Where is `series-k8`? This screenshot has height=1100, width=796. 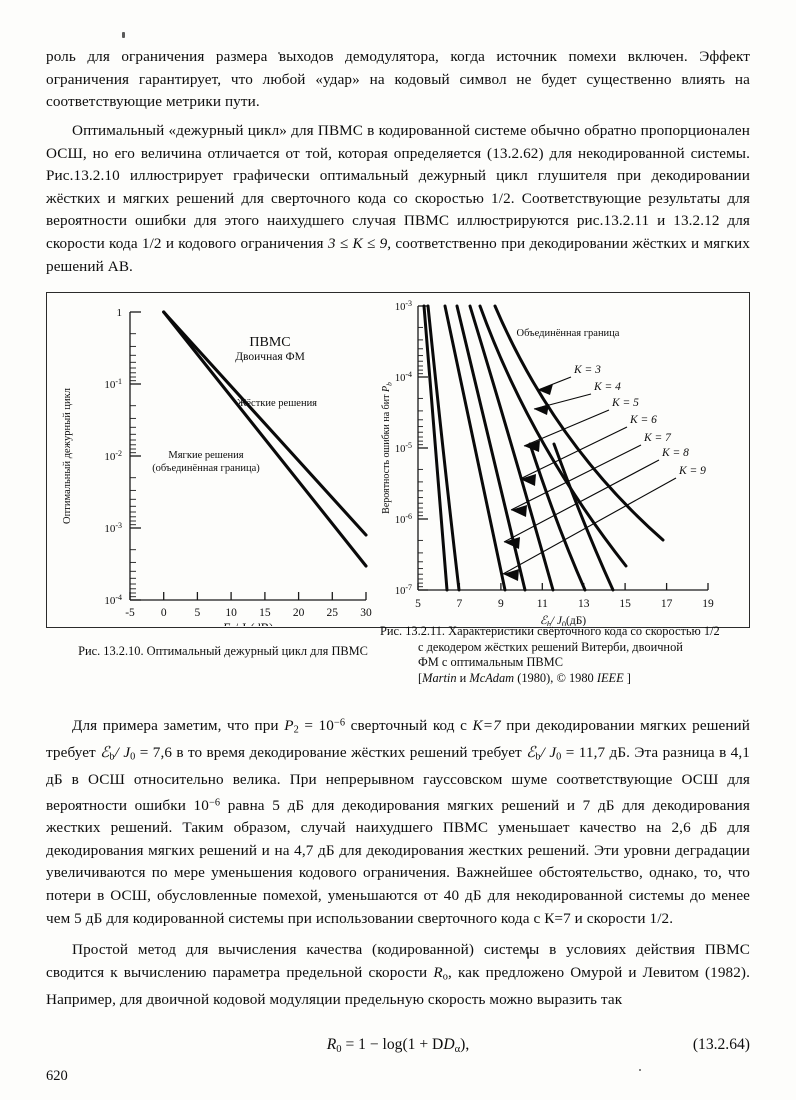 series-k8 is located at coordinates (553, 436).